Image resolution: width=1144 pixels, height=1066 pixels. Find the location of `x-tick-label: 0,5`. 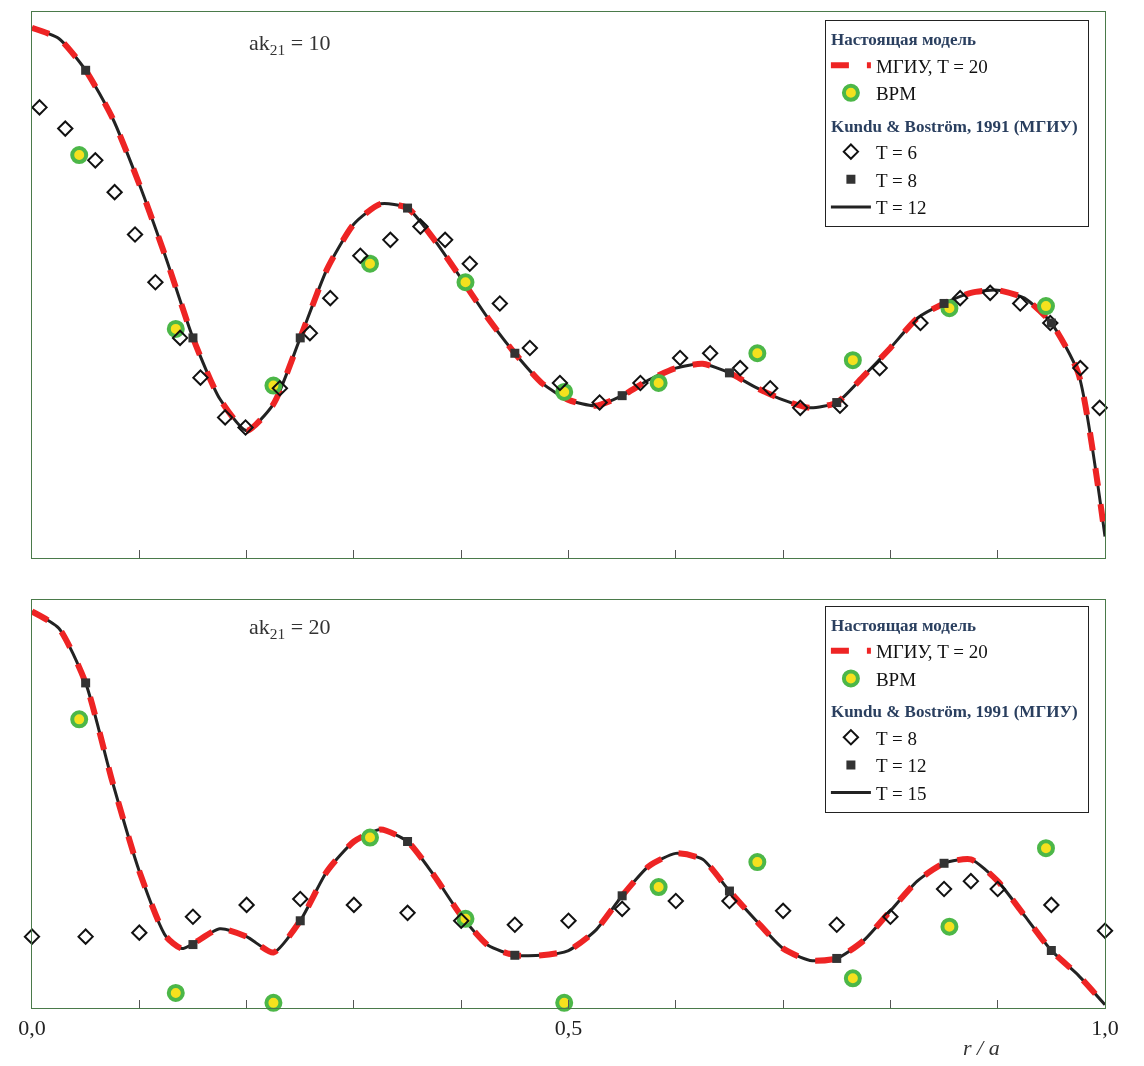

x-tick-label: 0,5 is located at coordinates (568, 1028).